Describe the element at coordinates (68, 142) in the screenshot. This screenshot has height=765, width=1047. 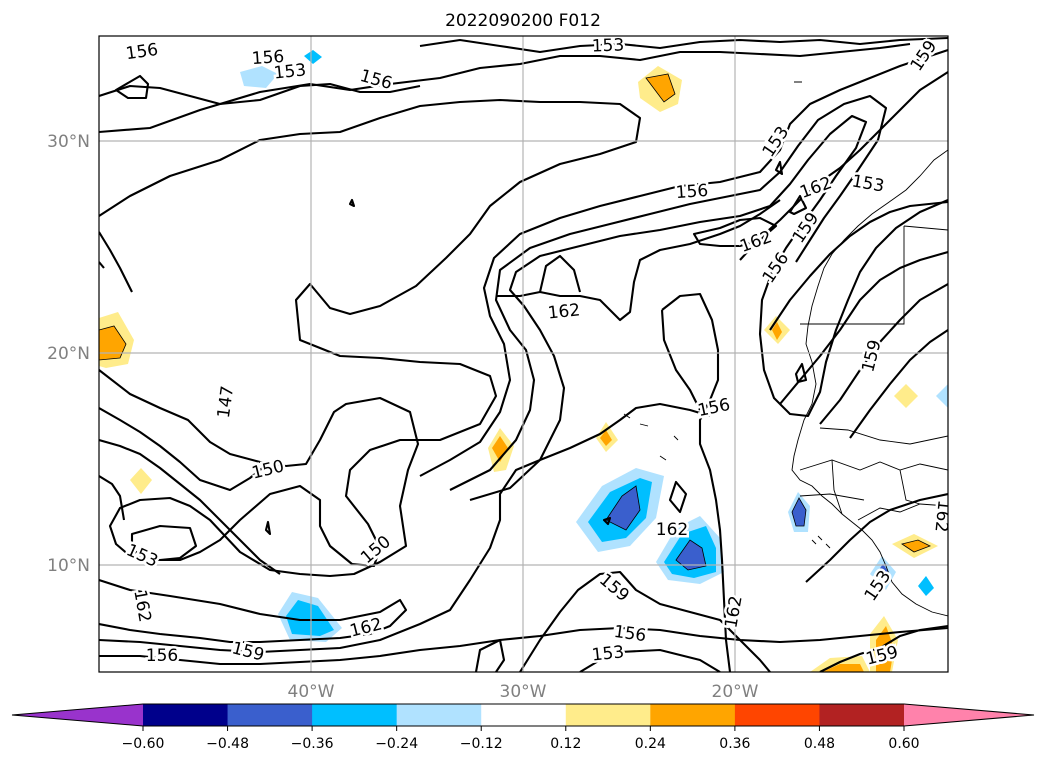
I see `lat-label-30n: 30°N` at that location.